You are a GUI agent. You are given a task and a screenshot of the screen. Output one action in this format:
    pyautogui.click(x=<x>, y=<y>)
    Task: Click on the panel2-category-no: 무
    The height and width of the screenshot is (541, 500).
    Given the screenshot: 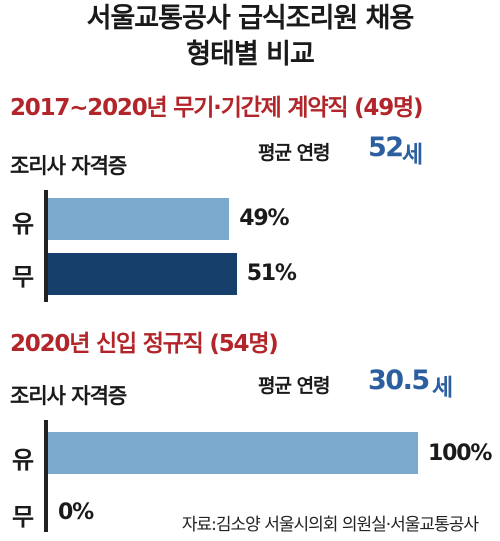 What is the action you would take?
    pyautogui.click(x=23, y=517)
    